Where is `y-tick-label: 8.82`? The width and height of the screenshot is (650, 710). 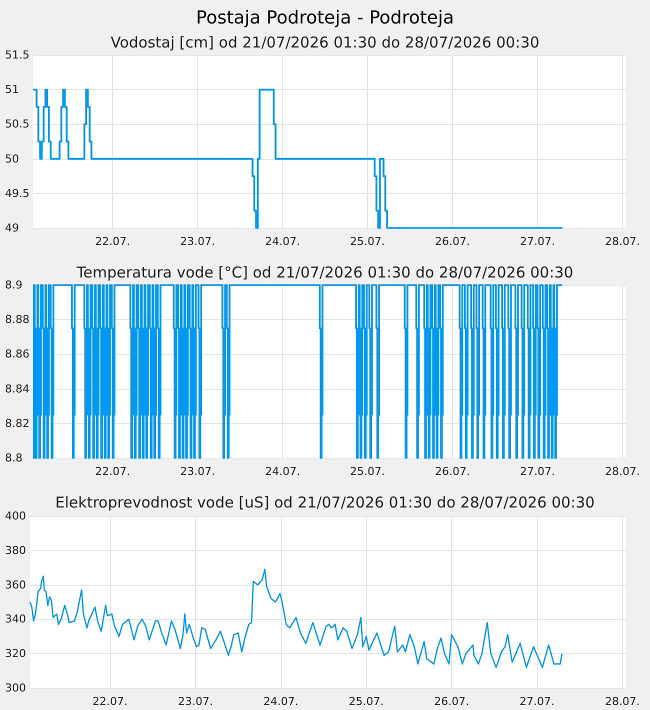
y-tick-label: 8.82 is located at coordinates (17, 423).